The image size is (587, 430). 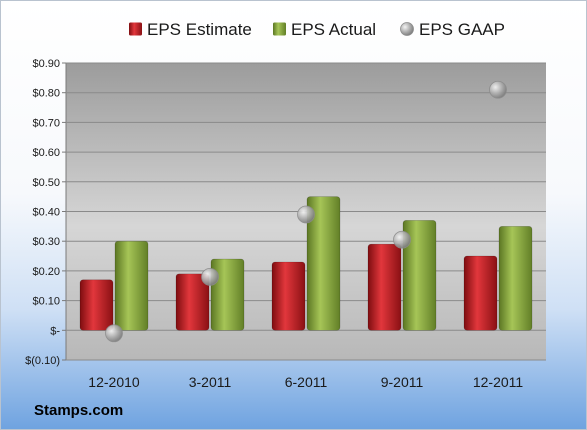 I want to click on y-tick-label: $0.80, so click(x=46, y=94).